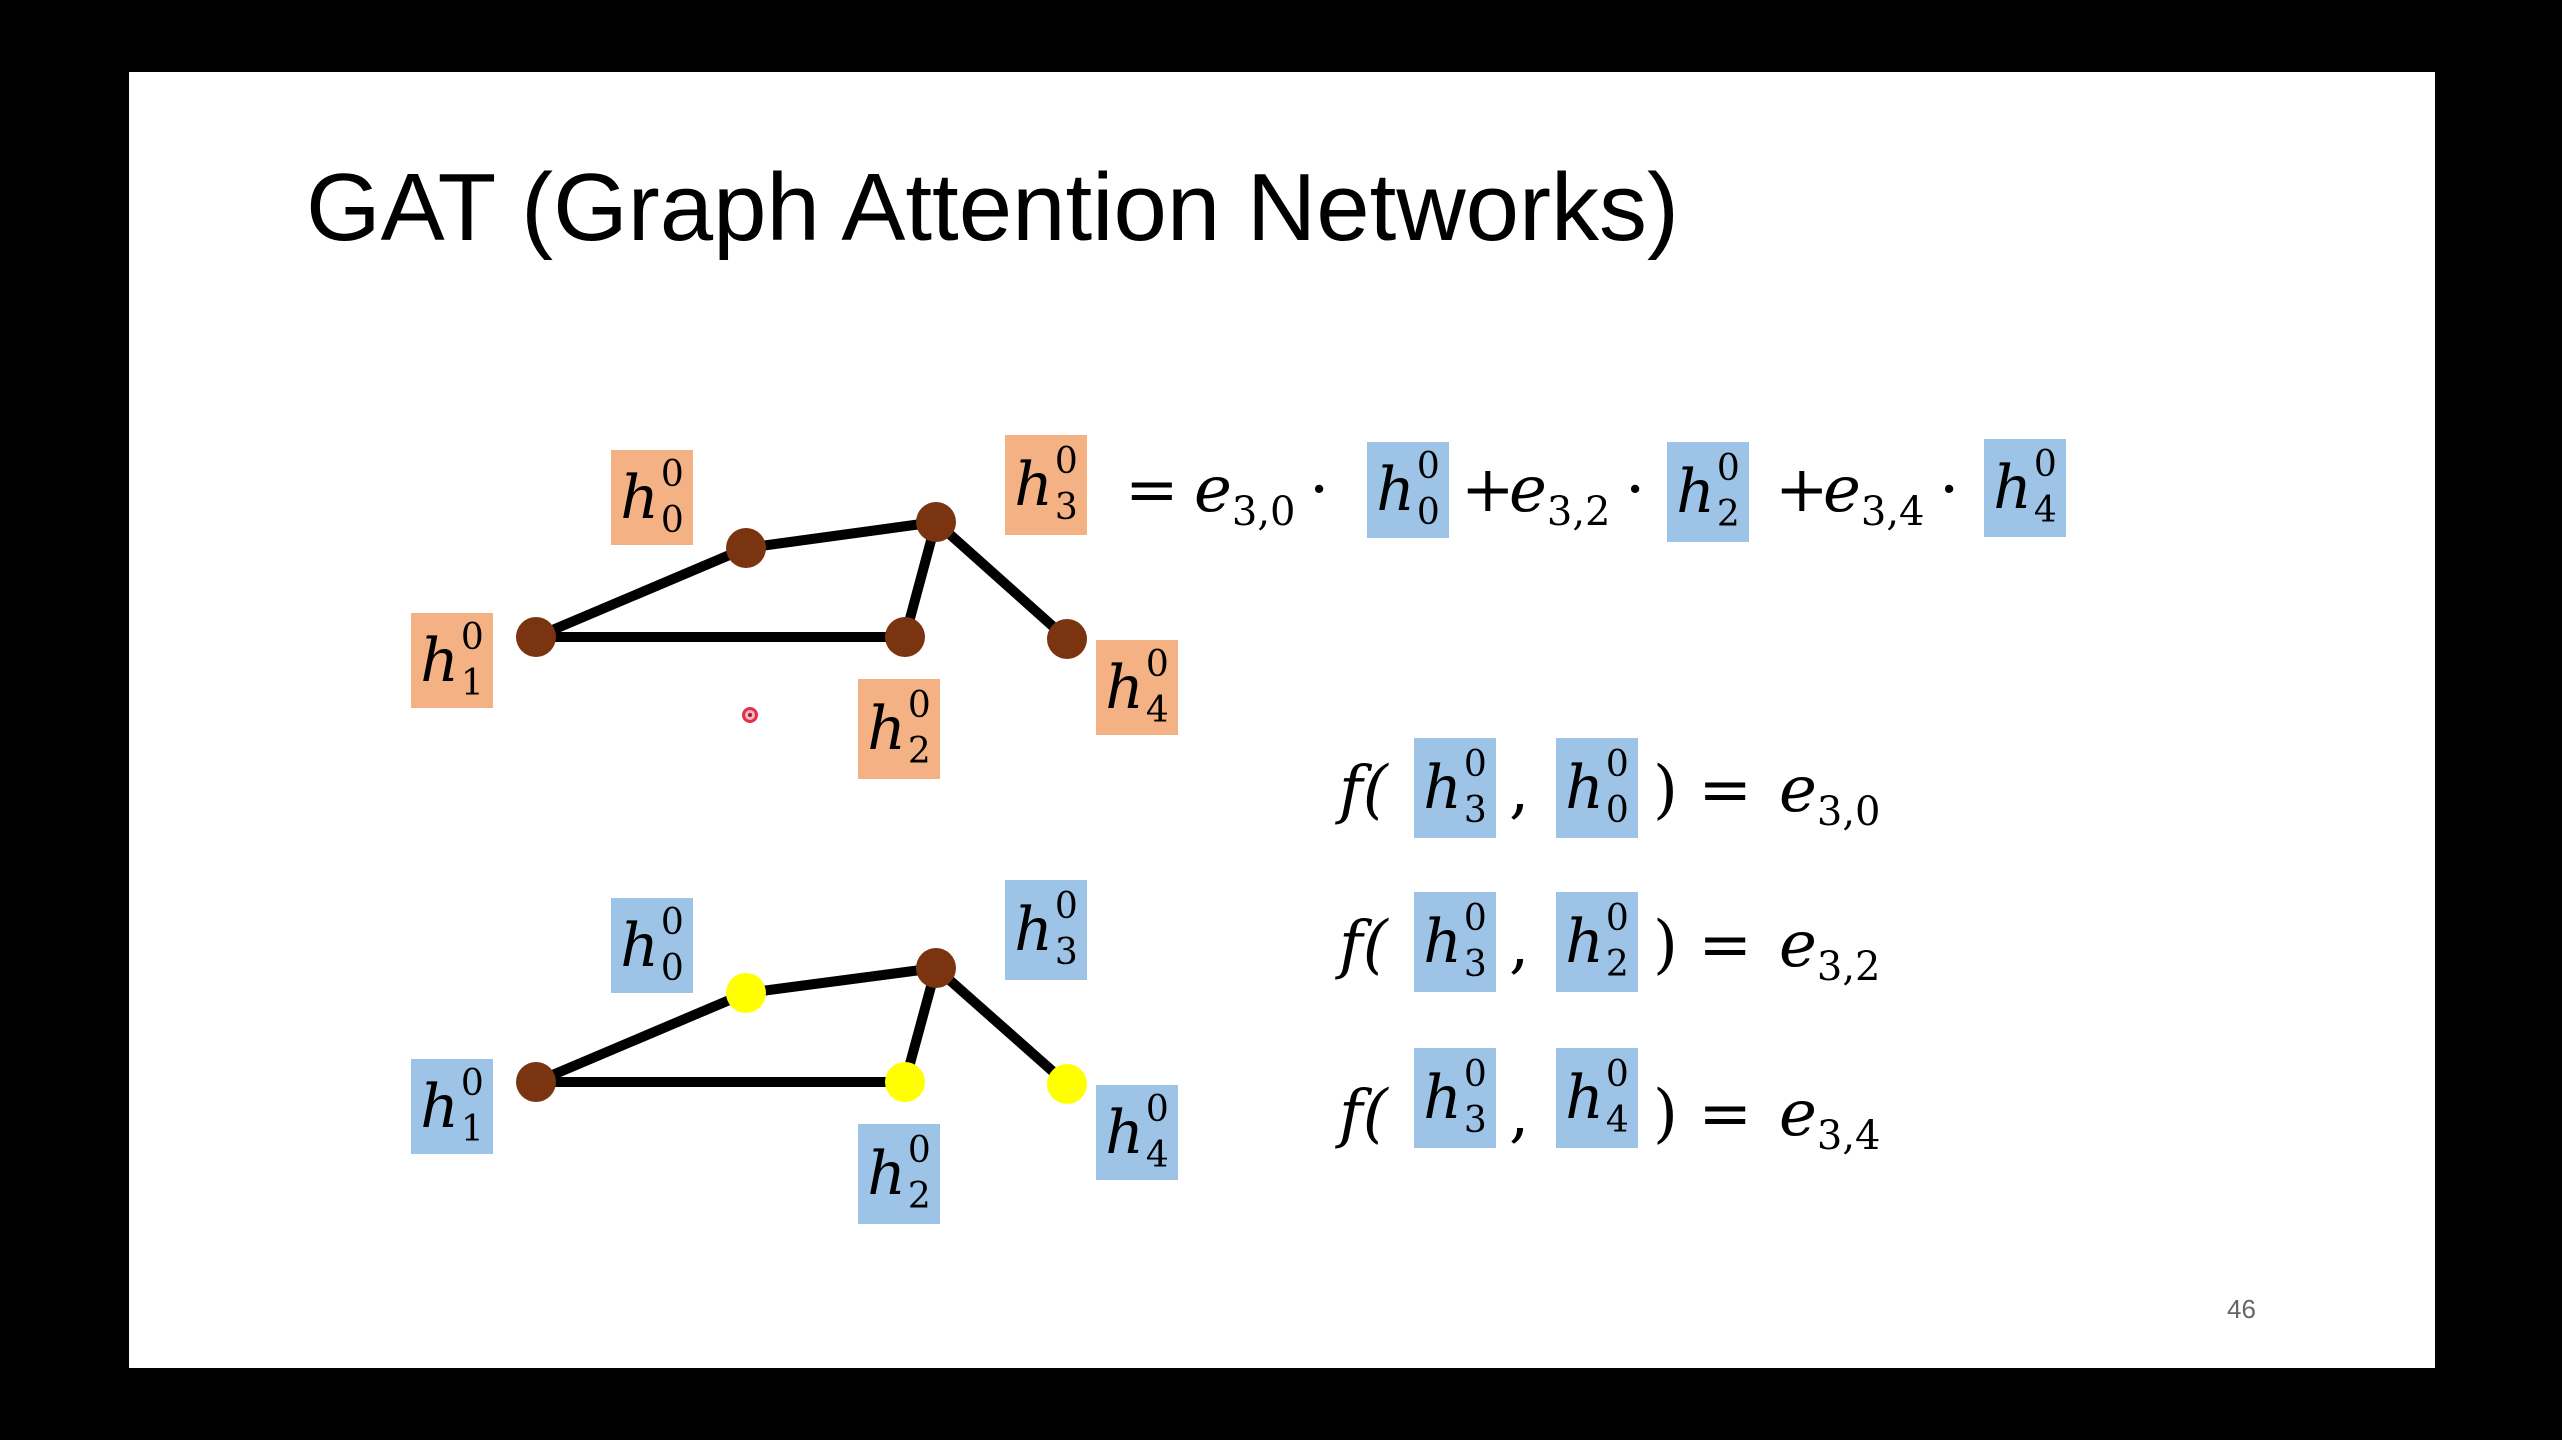 The image size is (2562, 1440). What do you see at coordinates (1702, 945) in the screenshot?
I see `f-eq-2-close: ) =` at bounding box center [1702, 945].